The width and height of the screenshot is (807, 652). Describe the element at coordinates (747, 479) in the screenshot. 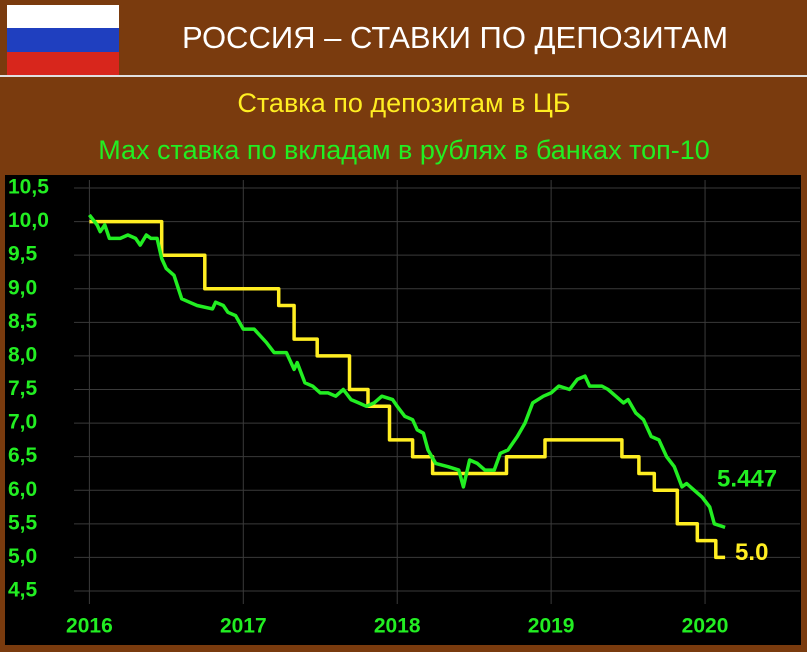

I see `end-value-label: 5.447` at that location.